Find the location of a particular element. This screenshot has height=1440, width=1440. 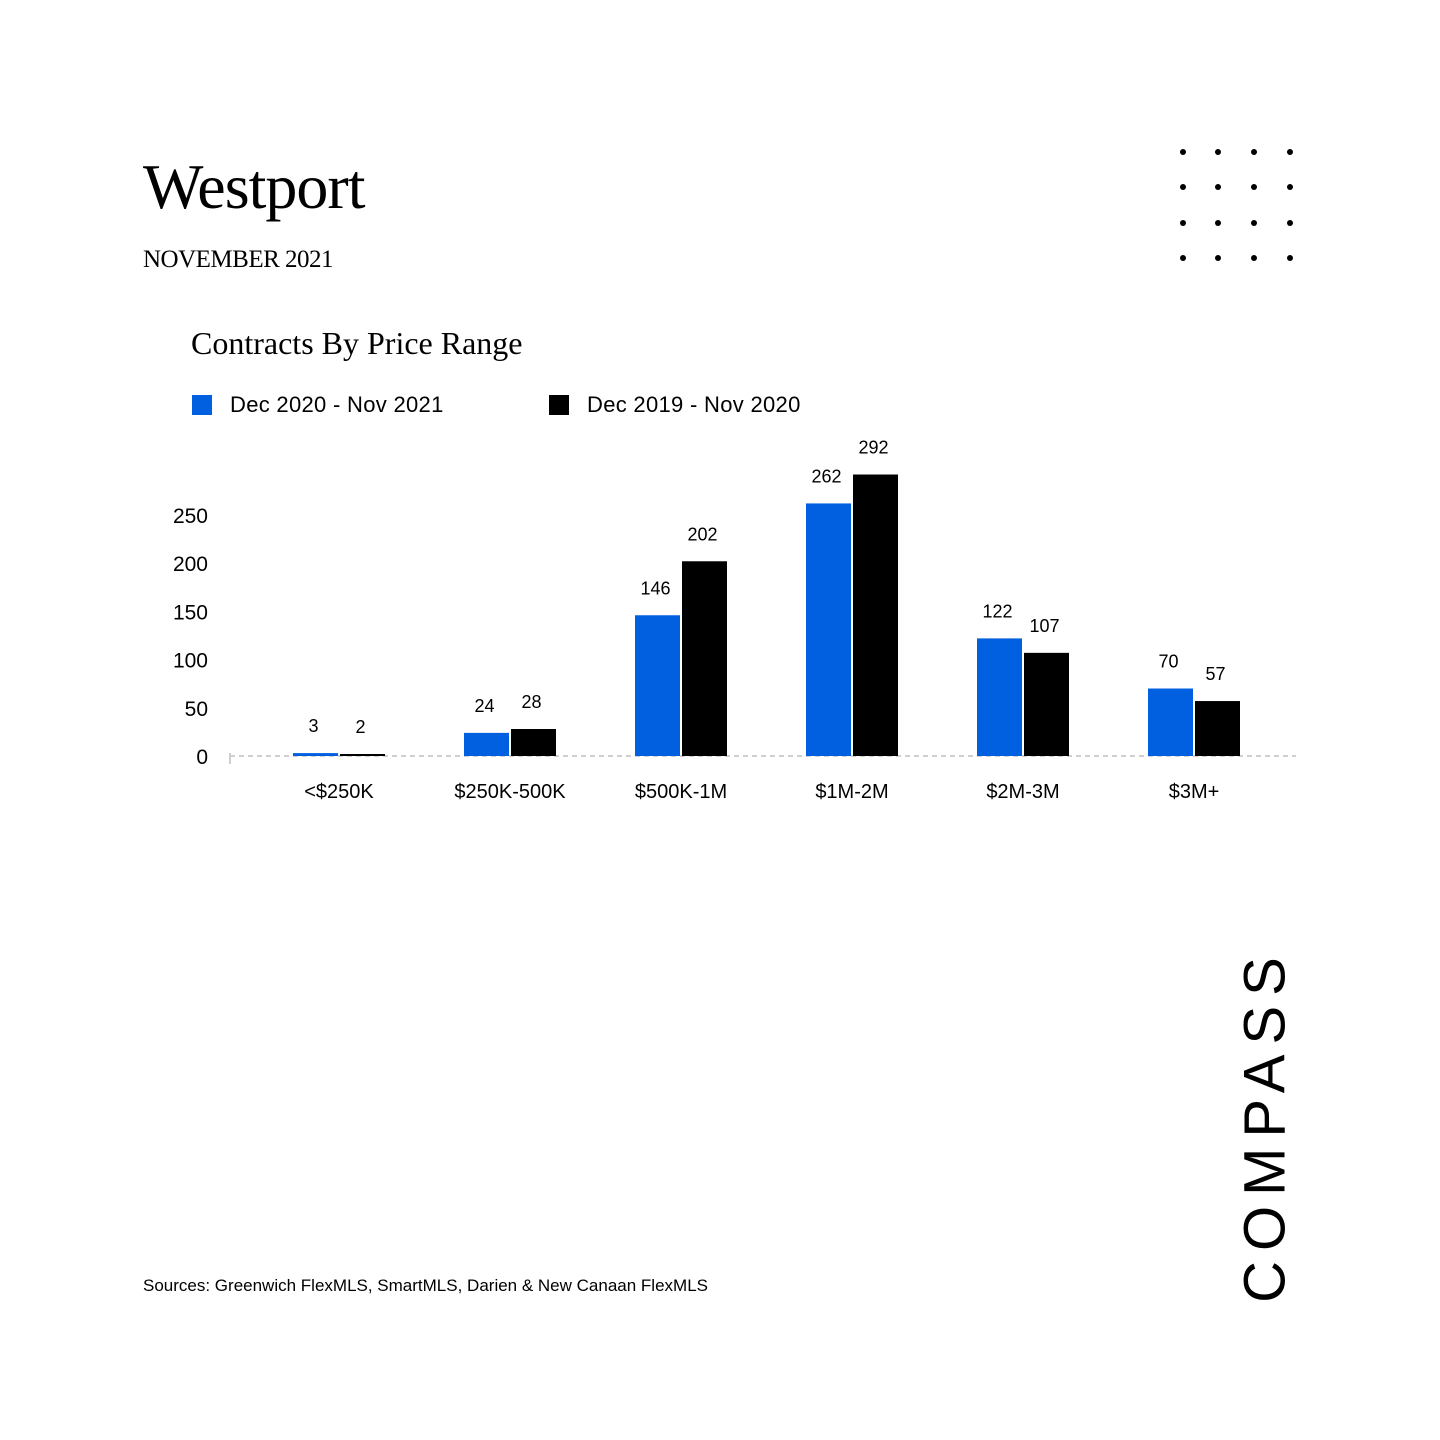

data-label: 202 is located at coordinates (702, 534).